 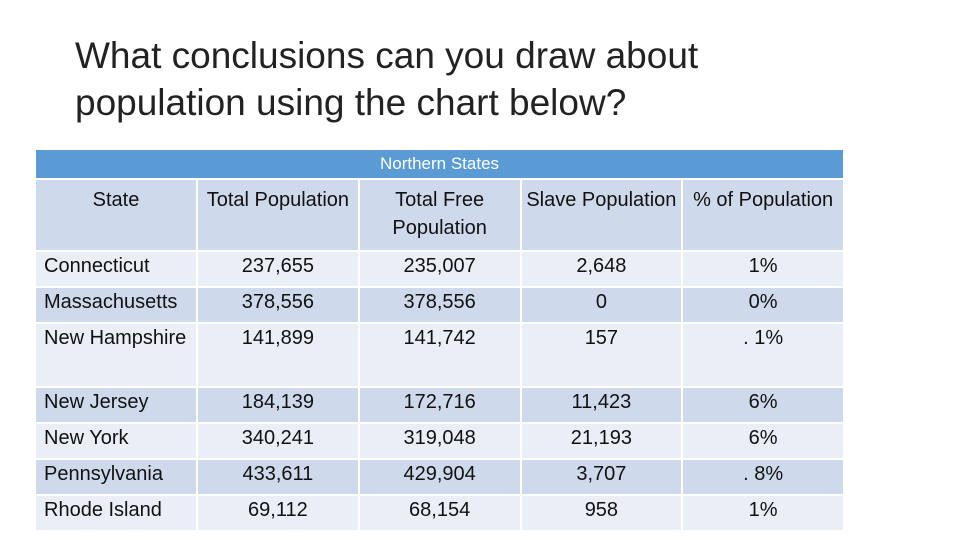 I want to click on column-header: Total Free Population, so click(x=439, y=215).